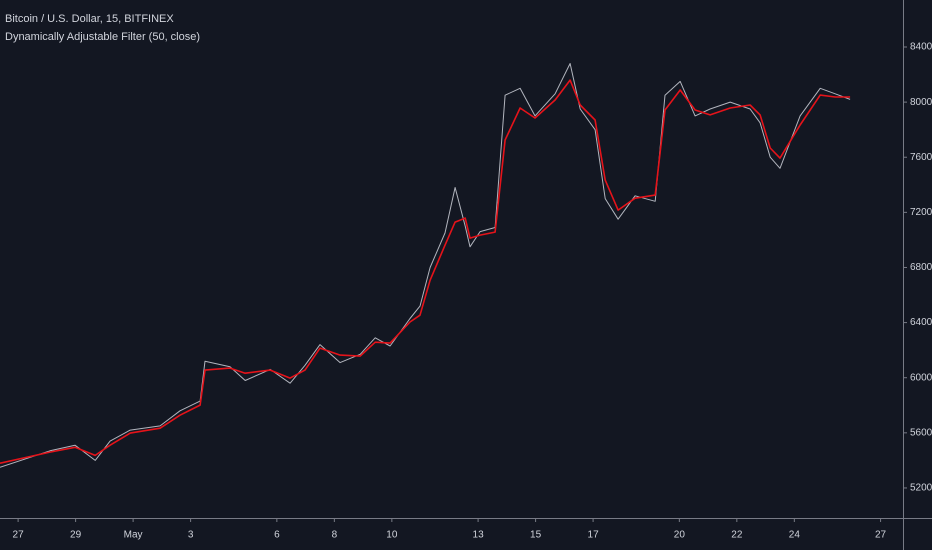 This screenshot has height=550, width=932. What do you see at coordinates (921, 47) in the screenshot?
I see `y-tick-label: 8400.0` at bounding box center [921, 47].